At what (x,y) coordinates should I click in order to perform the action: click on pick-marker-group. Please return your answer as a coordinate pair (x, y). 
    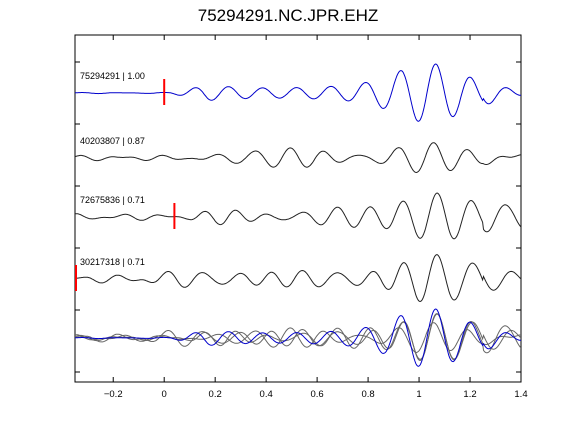
    Looking at the image, I should click on (125, 185).